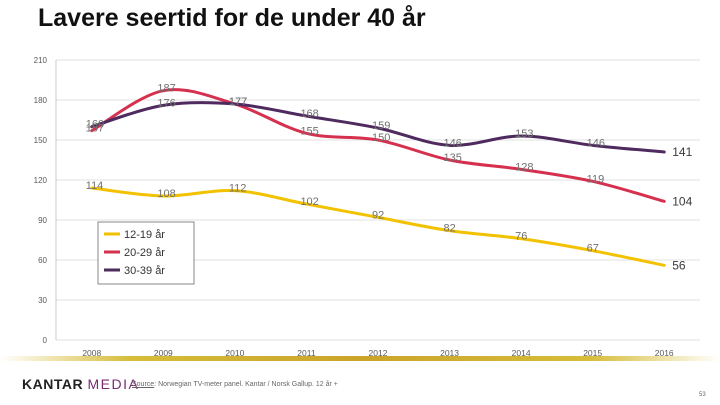 This screenshot has height=405, width=720. What do you see at coordinates (682, 152) in the screenshot?
I see `data-label: 141` at bounding box center [682, 152].